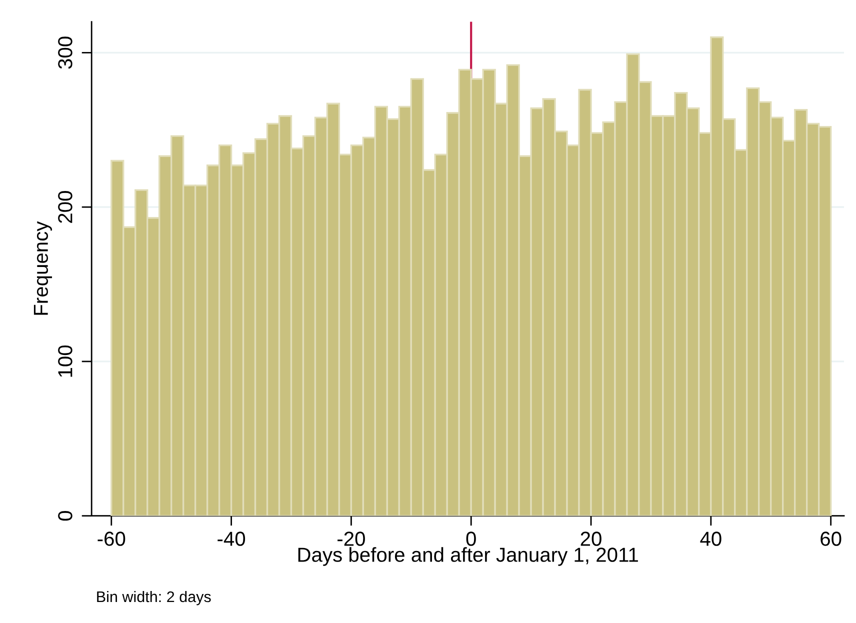 This screenshot has height=623, width=856. What do you see at coordinates (65, 516) in the screenshot?
I see `y-tick-label: 0` at bounding box center [65, 516].